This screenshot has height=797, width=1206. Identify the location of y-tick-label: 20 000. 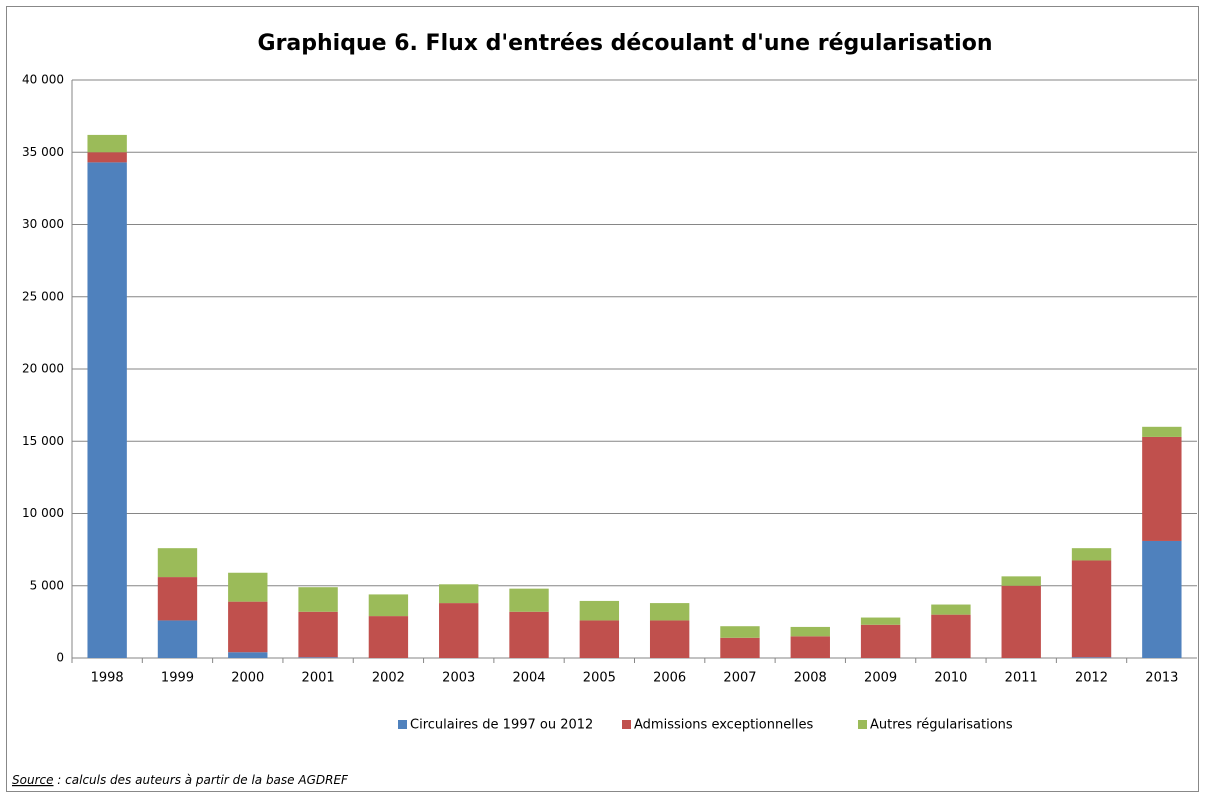
(43, 369).